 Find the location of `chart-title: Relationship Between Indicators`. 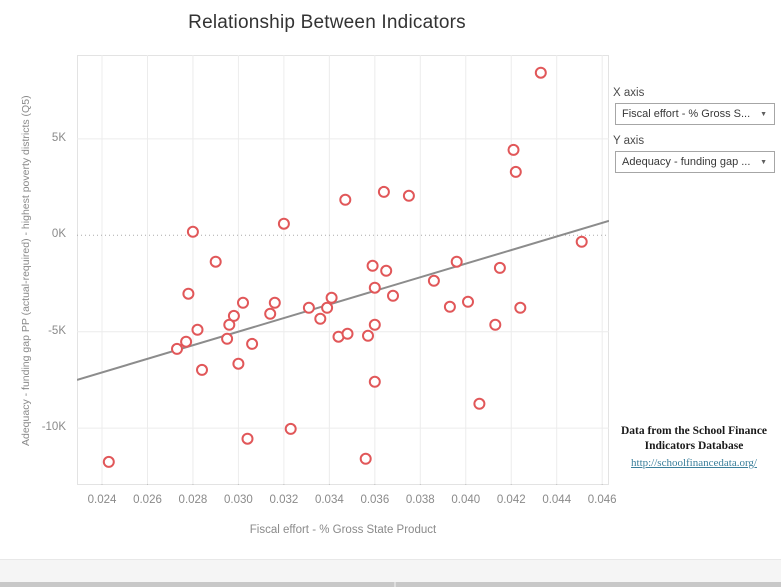

chart-title: Relationship Between Indicators is located at coordinates (327, 22).